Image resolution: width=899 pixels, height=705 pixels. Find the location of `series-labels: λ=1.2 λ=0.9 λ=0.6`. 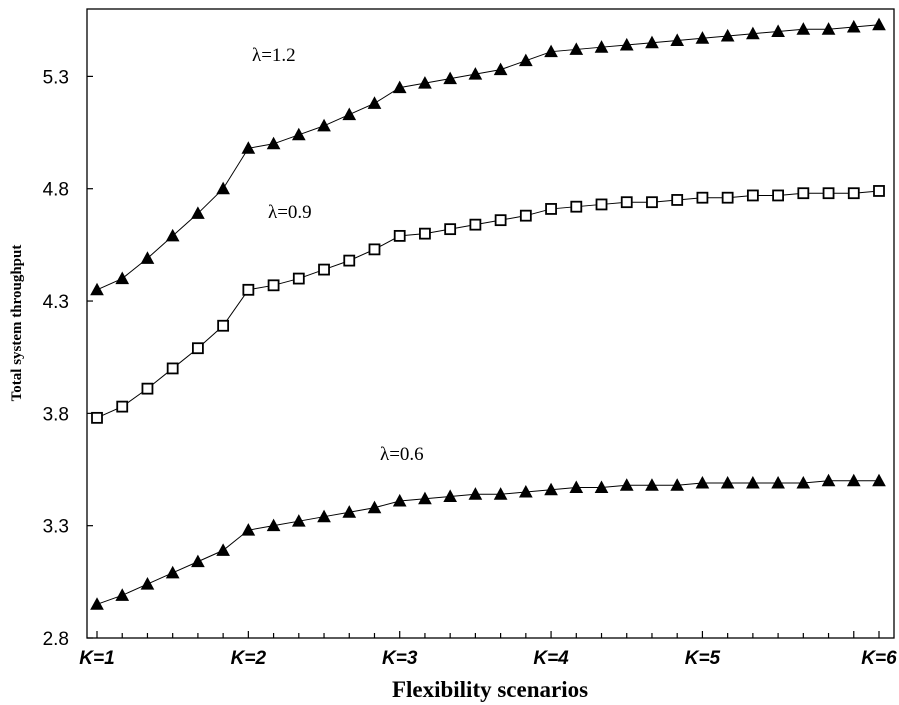

series-labels: λ=1.2 λ=0.9 λ=0.6 is located at coordinates (338, 255).